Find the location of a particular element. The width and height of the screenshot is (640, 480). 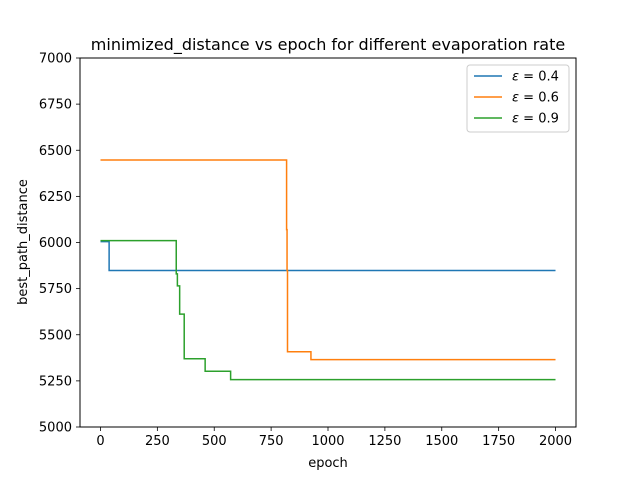

x-tick-label: 1250 is located at coordinates (384, 441).